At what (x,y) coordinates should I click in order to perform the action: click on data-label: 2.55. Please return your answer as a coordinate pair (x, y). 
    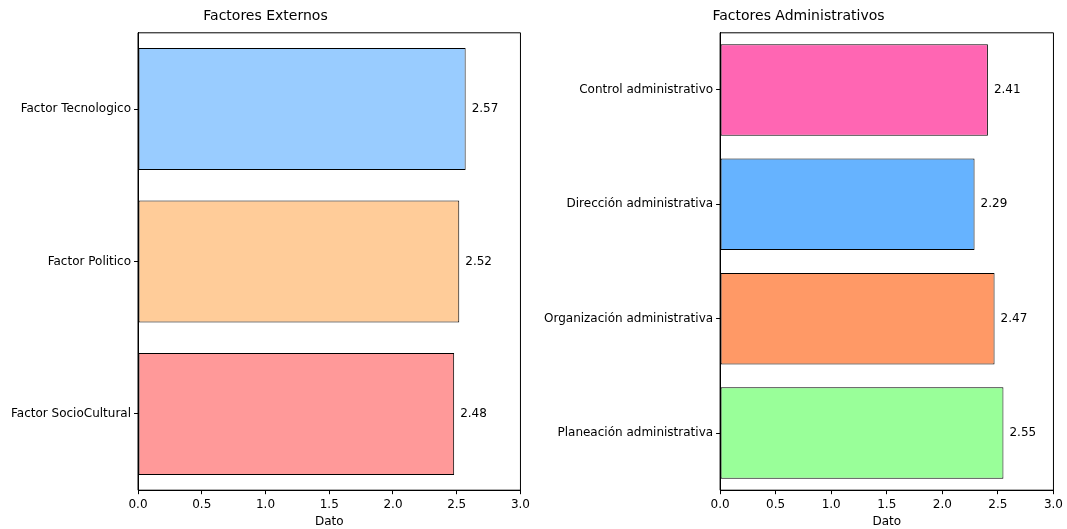
    Looking at the image, I should click on (1023, 432).